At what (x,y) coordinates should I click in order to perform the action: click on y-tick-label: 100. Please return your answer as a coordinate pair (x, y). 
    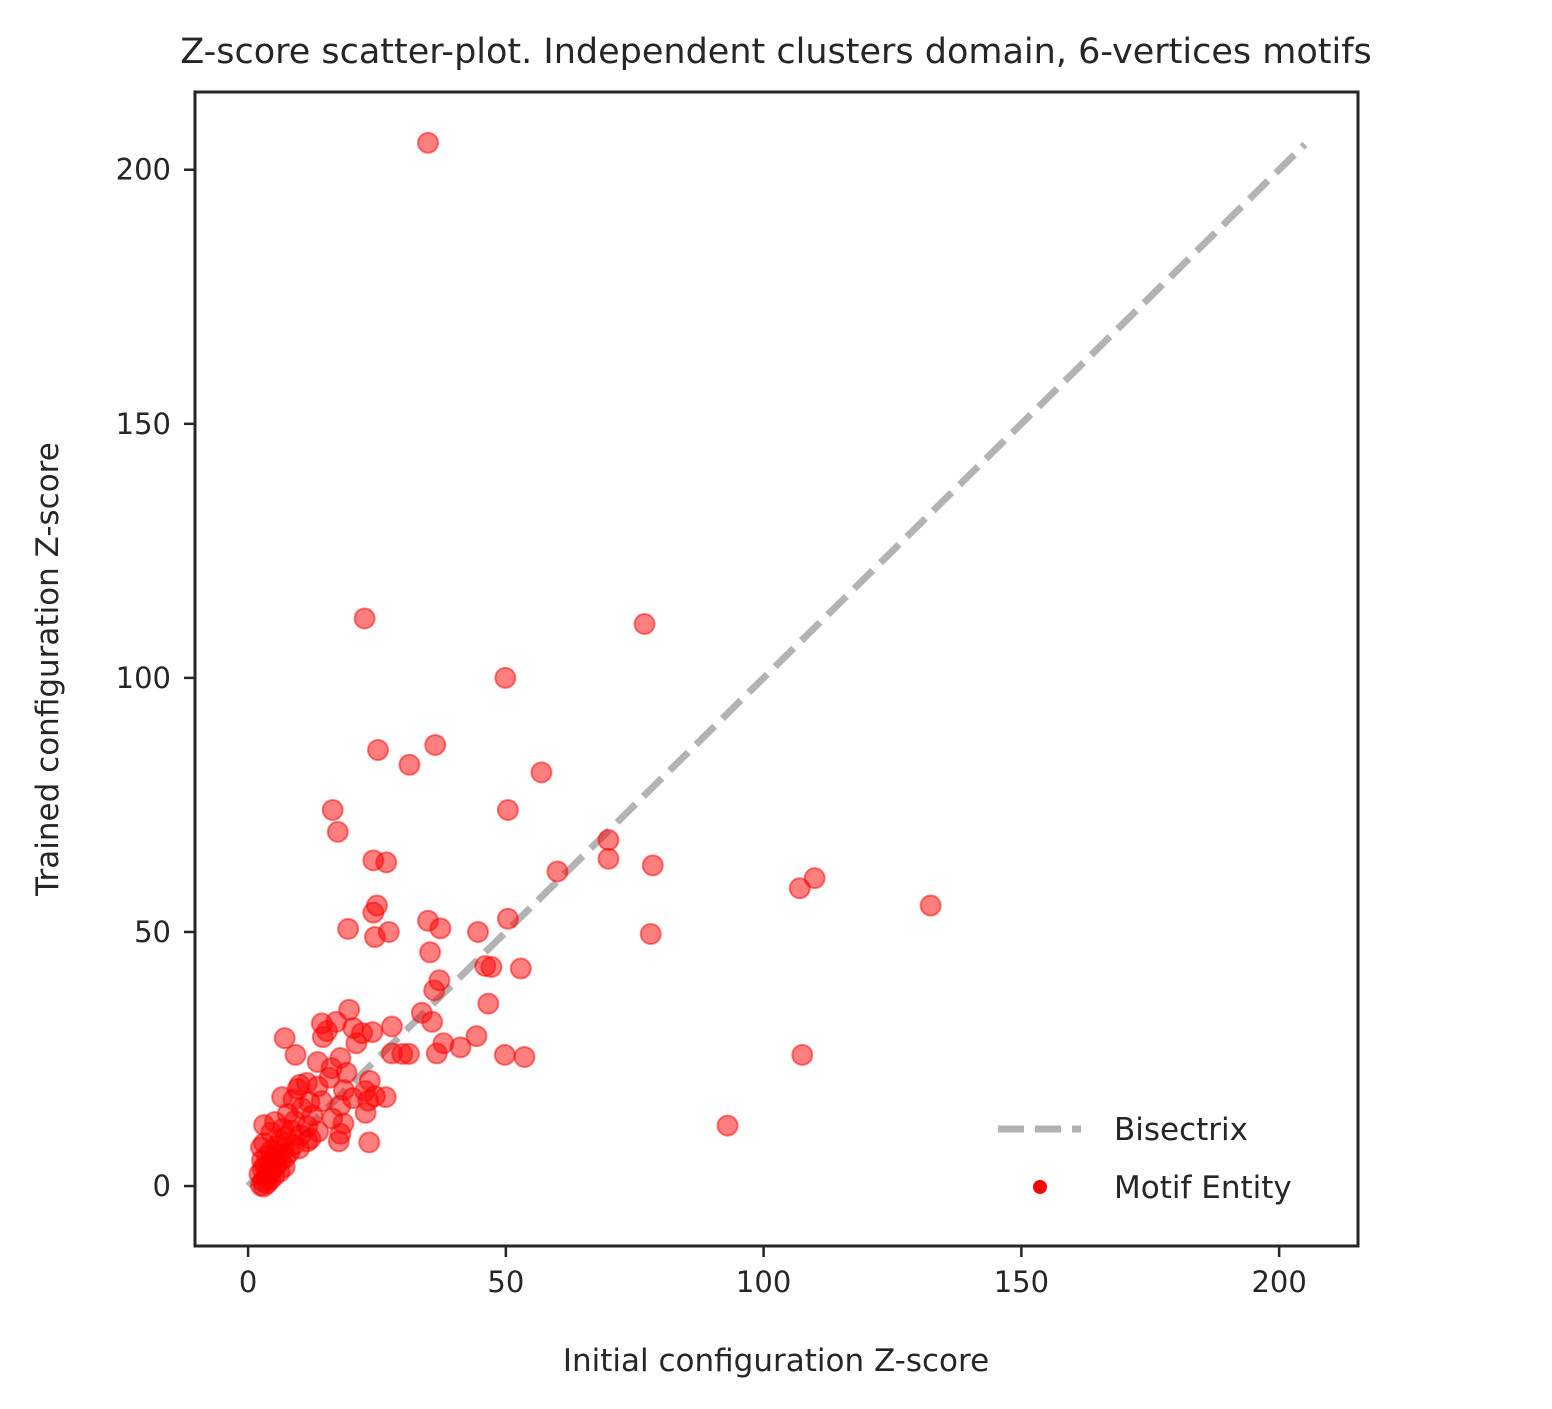
    Looking at the image, I should click on (143, 678).